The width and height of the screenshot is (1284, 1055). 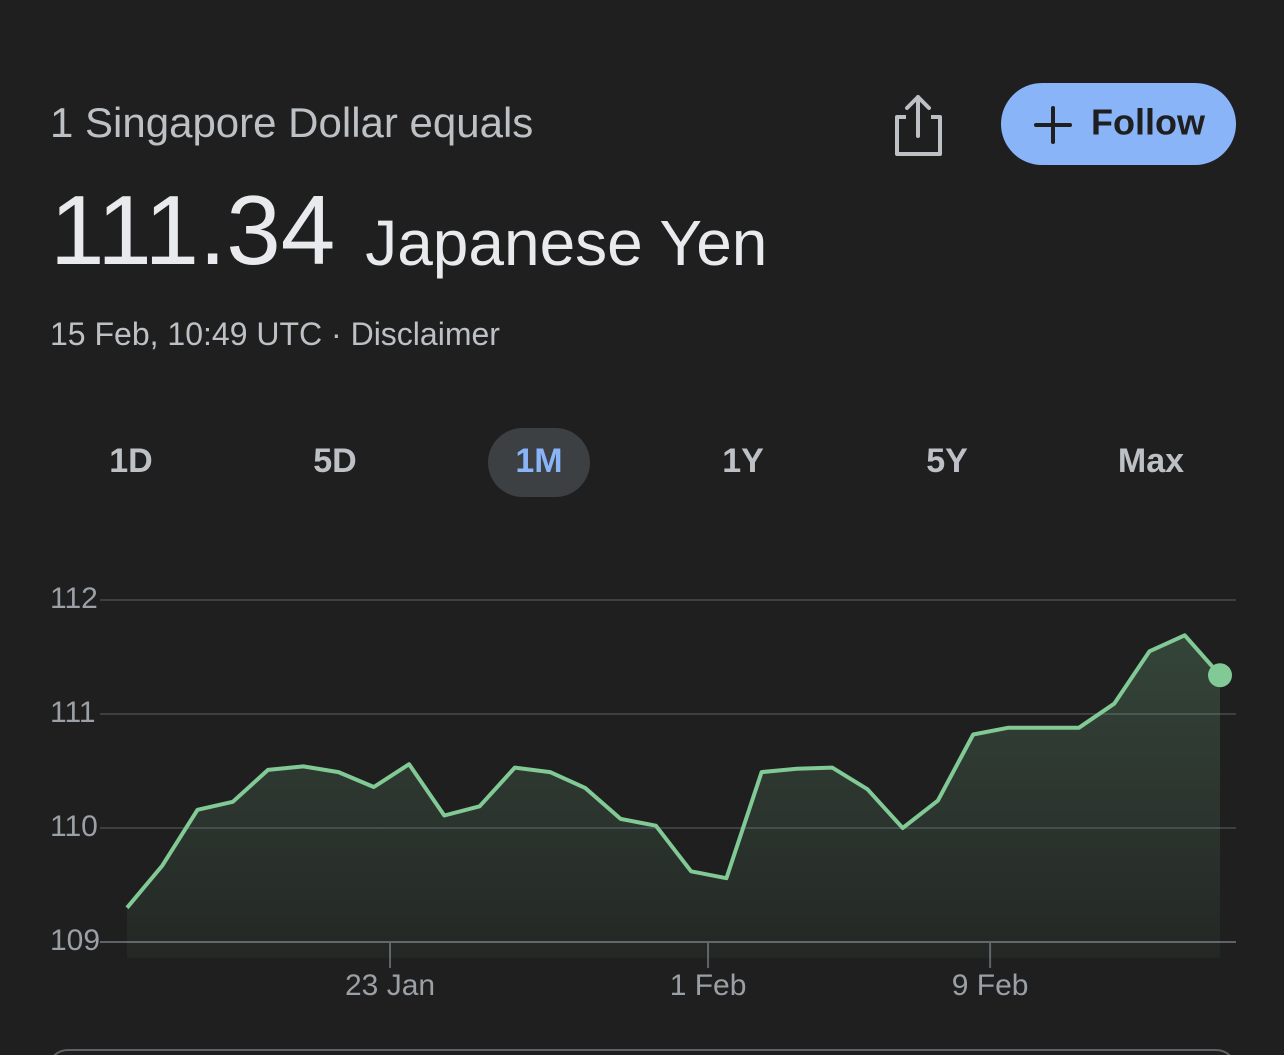 I want to click on x-tick-label: 9 Feb, so click(x=990, y=985).